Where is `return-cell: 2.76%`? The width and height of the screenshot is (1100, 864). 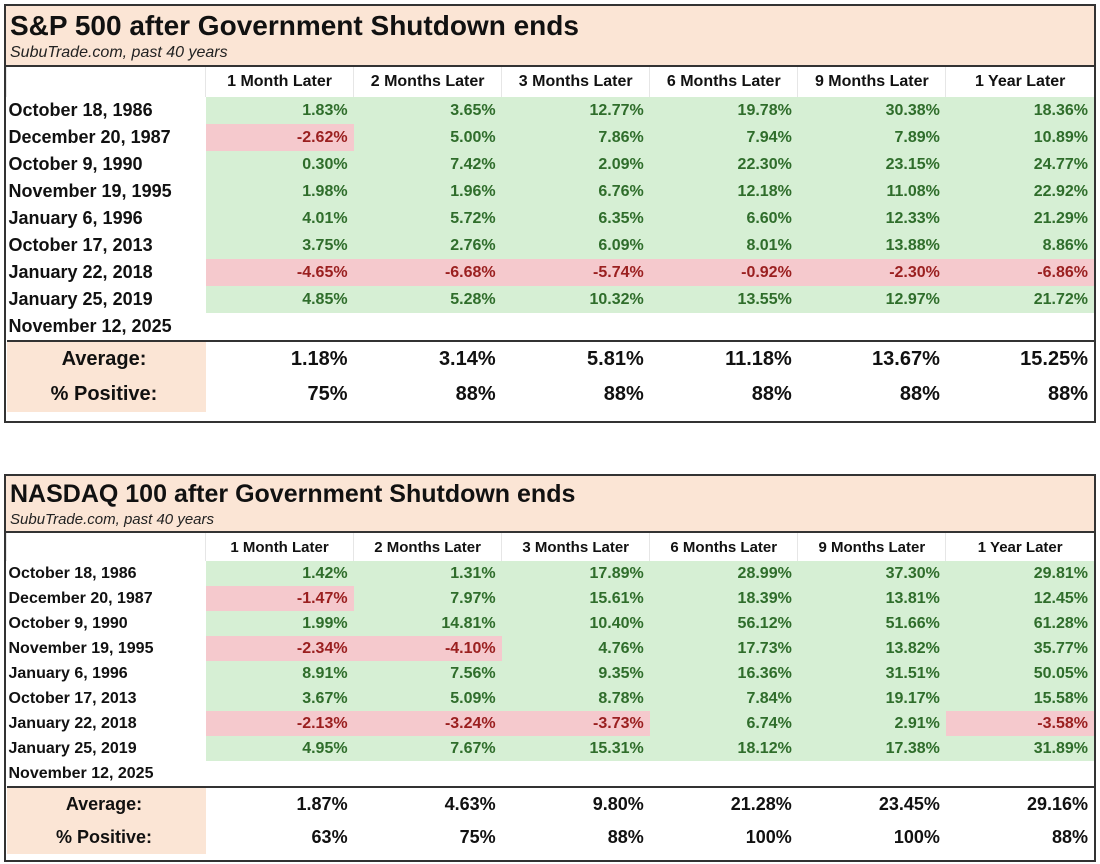
return-cell: 2.76% is located at coordinates (427, 245).